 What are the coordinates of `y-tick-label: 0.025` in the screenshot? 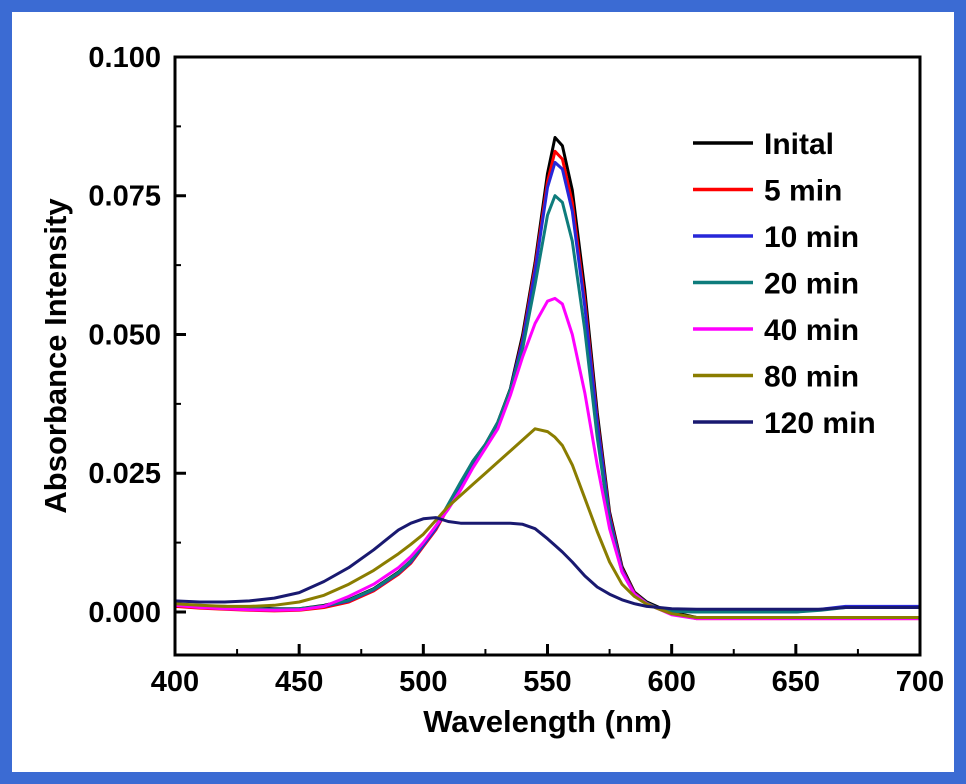 It's located at (124, 474).